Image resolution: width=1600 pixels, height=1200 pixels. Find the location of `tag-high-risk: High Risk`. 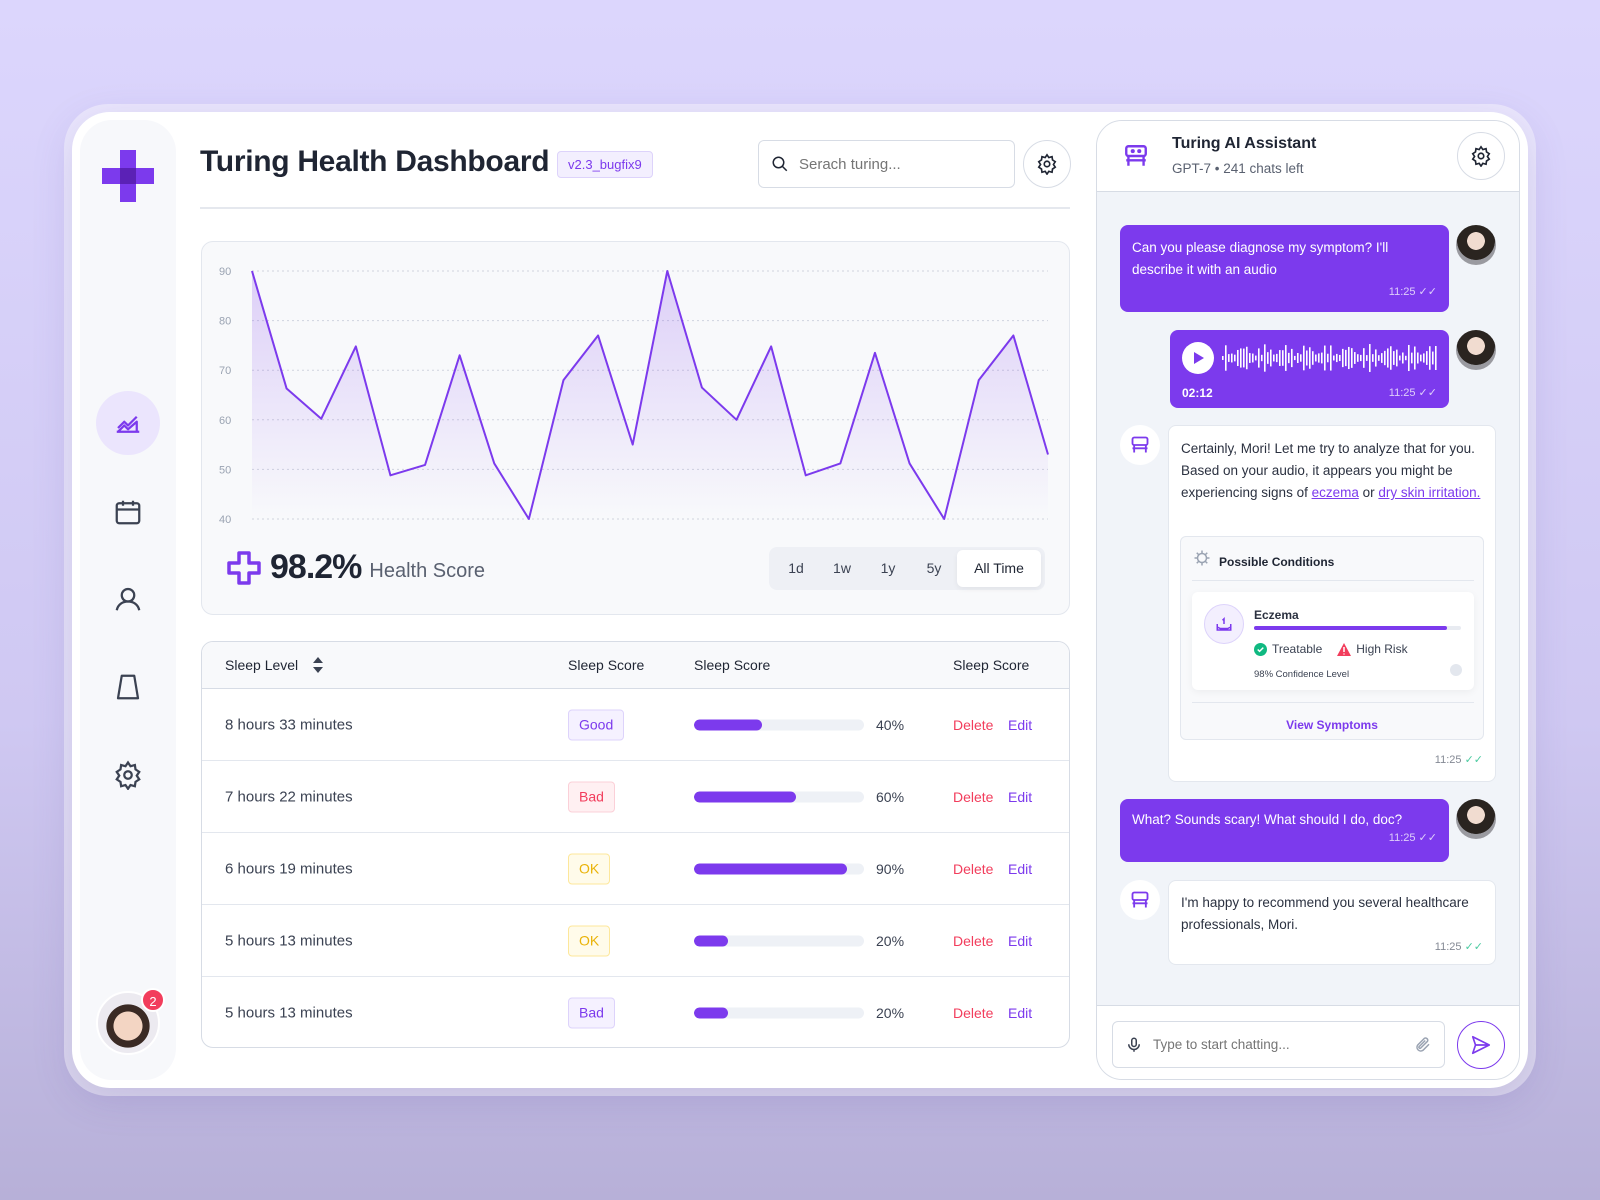

tag-high-risk: High Risk is located at coordinates (1382, 649).